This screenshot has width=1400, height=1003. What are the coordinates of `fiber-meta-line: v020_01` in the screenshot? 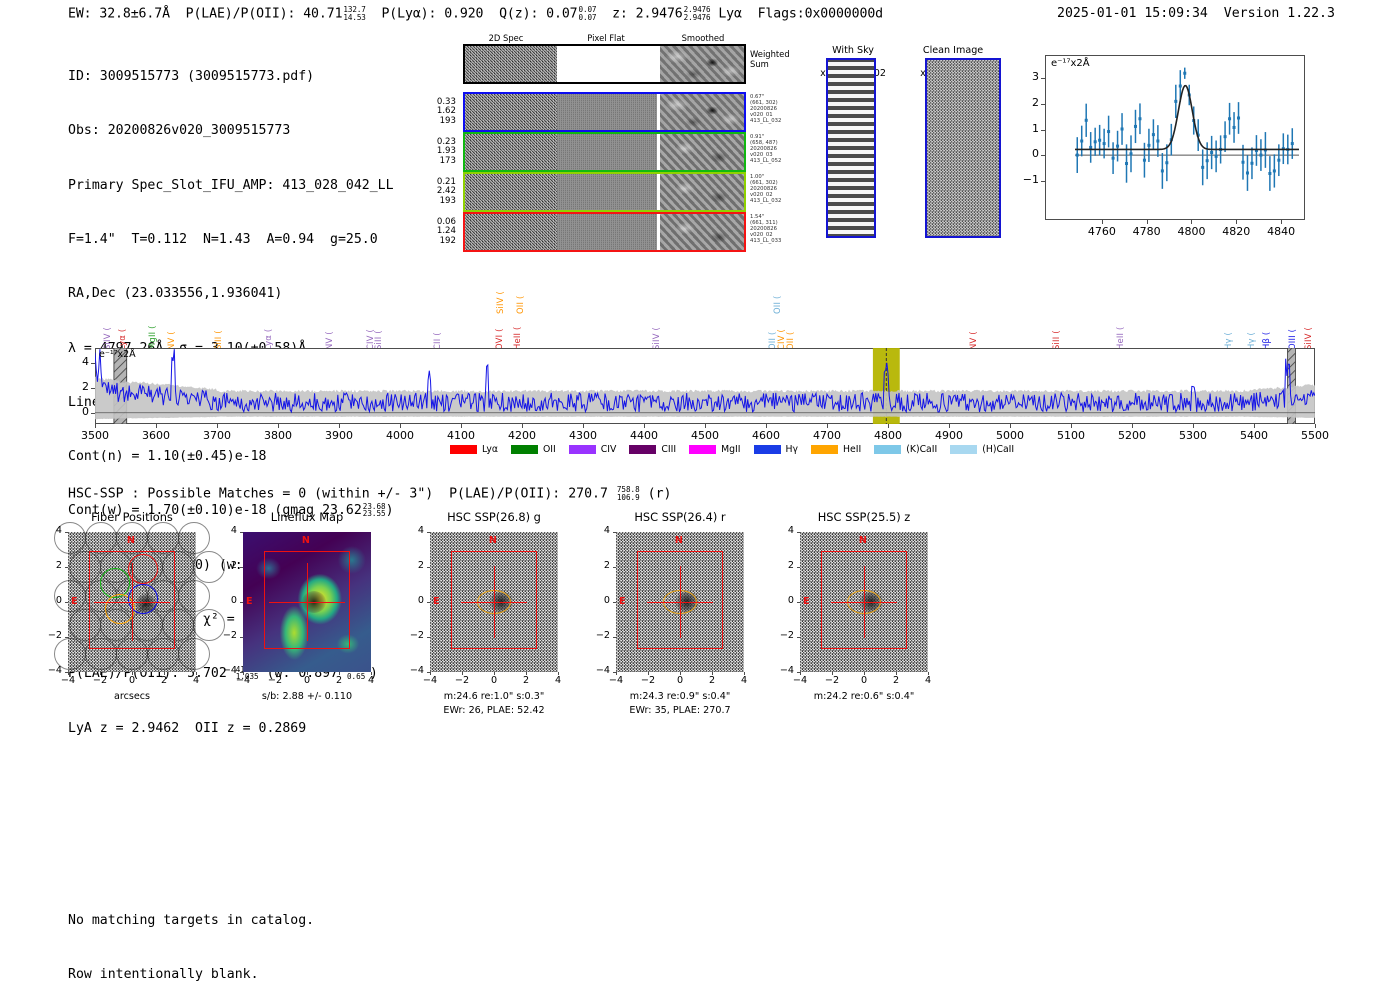 It's located at (761, 115).